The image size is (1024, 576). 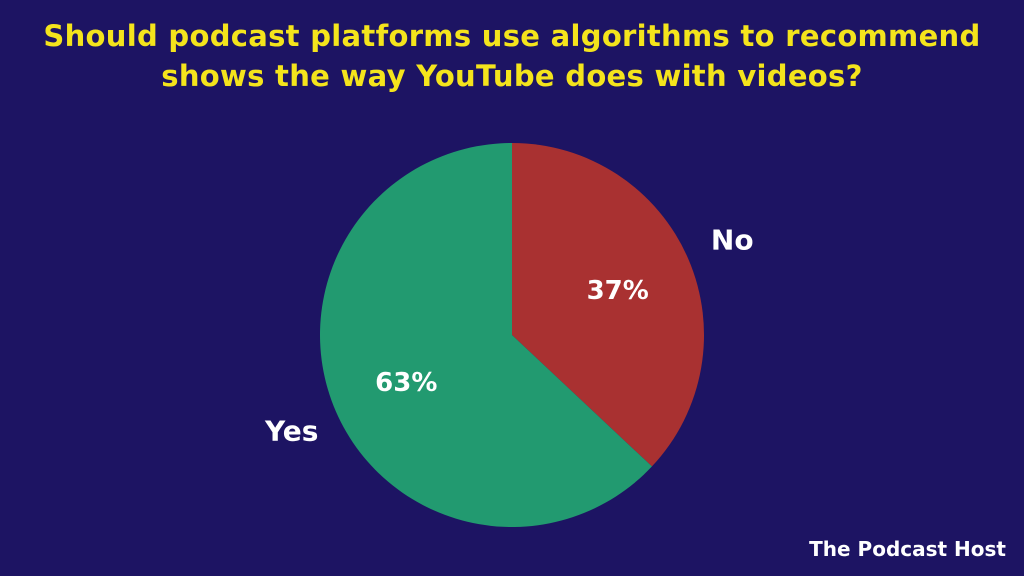 I want to click on value-label-no: 37%, so click(x=618, y=291).